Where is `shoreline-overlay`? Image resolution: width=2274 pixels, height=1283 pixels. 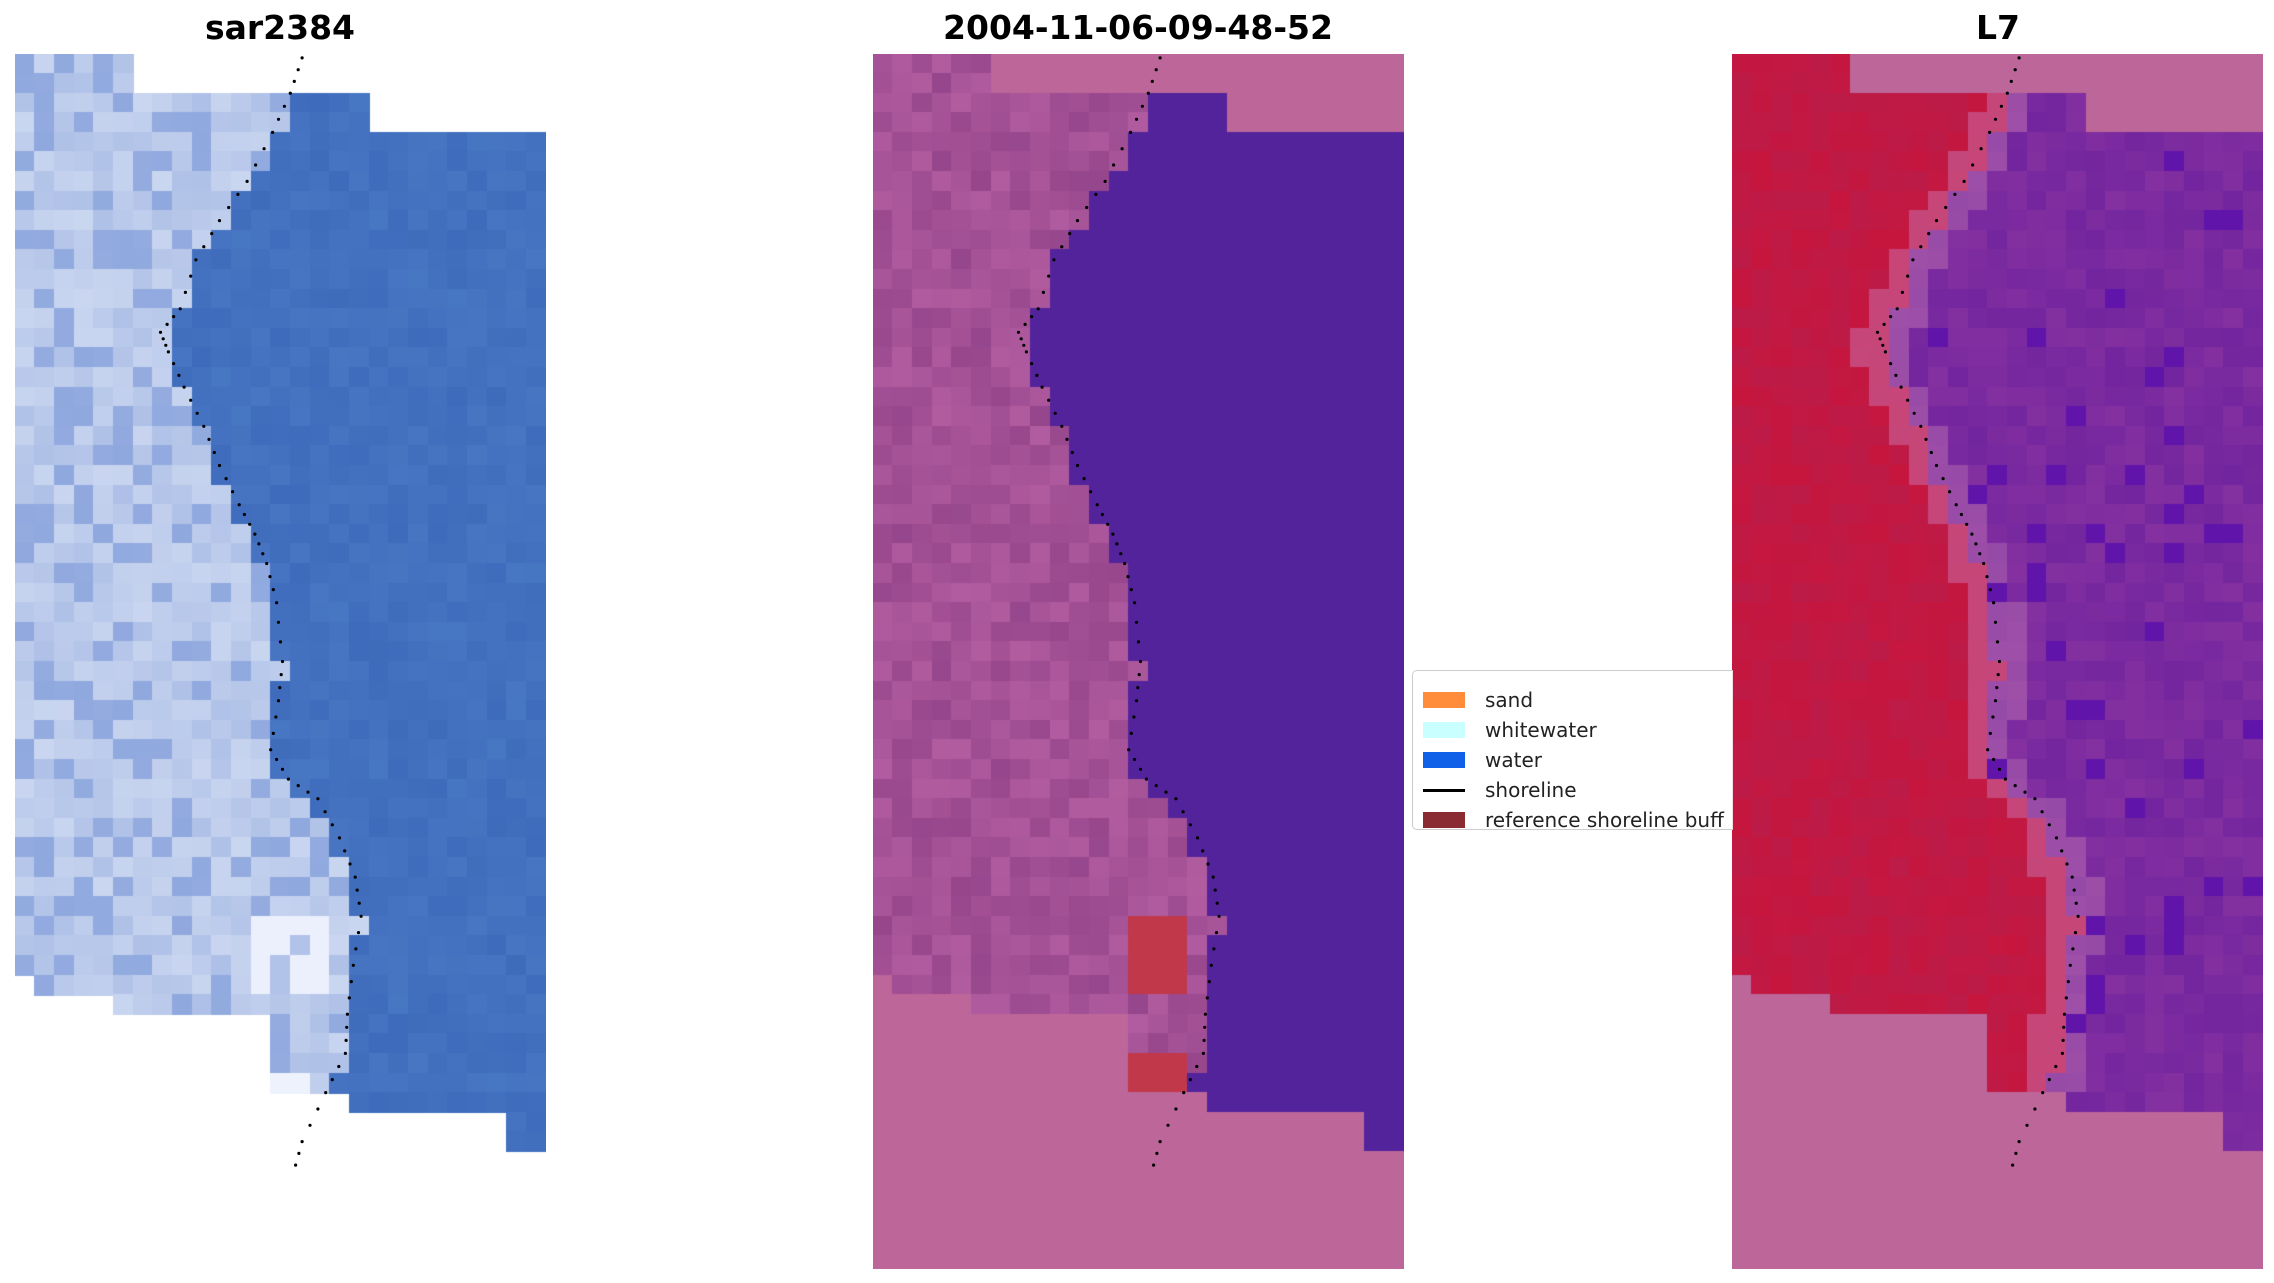
shoreline-overlay is located at coordinates (260, 611).